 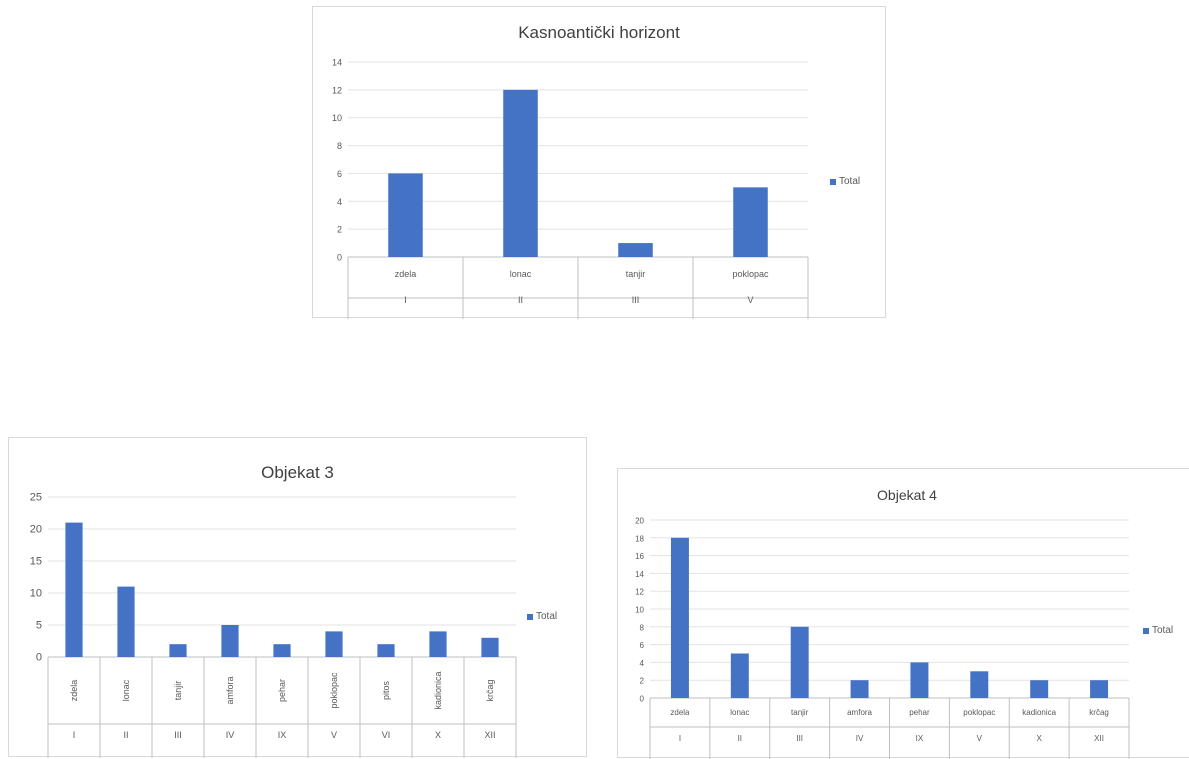 What do you see at coordinates (386, 690) in the screenshot?
I see `x-category-label: pitos` at bounding box center [386, 690].